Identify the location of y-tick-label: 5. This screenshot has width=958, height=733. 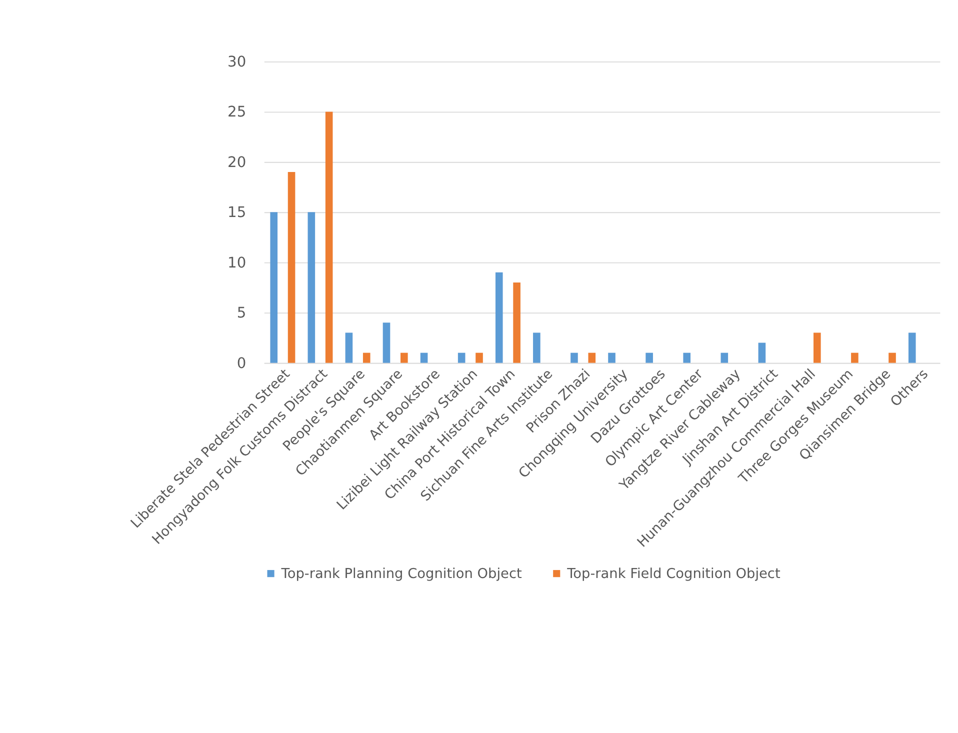
(241, 313).